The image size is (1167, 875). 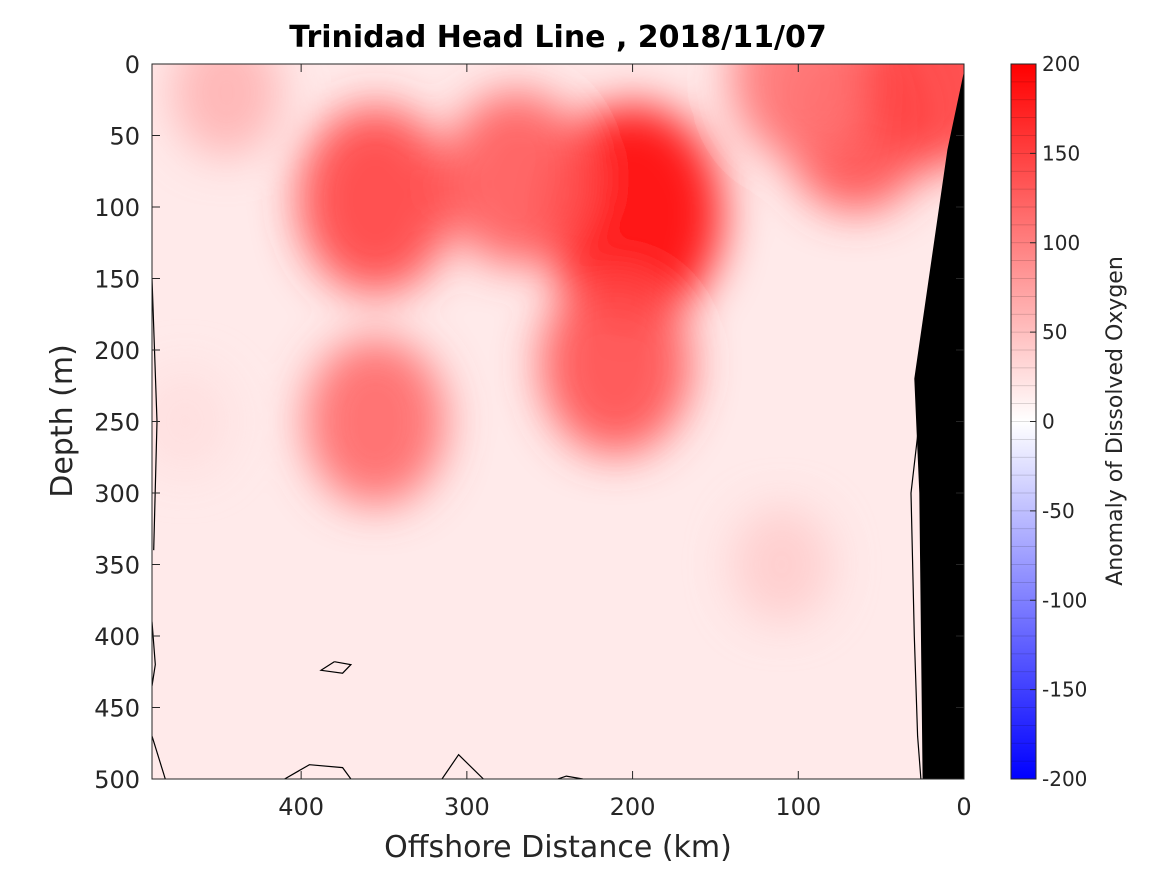 What do you see at coordinates (117, 709) in the screenshot?
I see `y-tick-label: 450` at bounding box center [117, 709].